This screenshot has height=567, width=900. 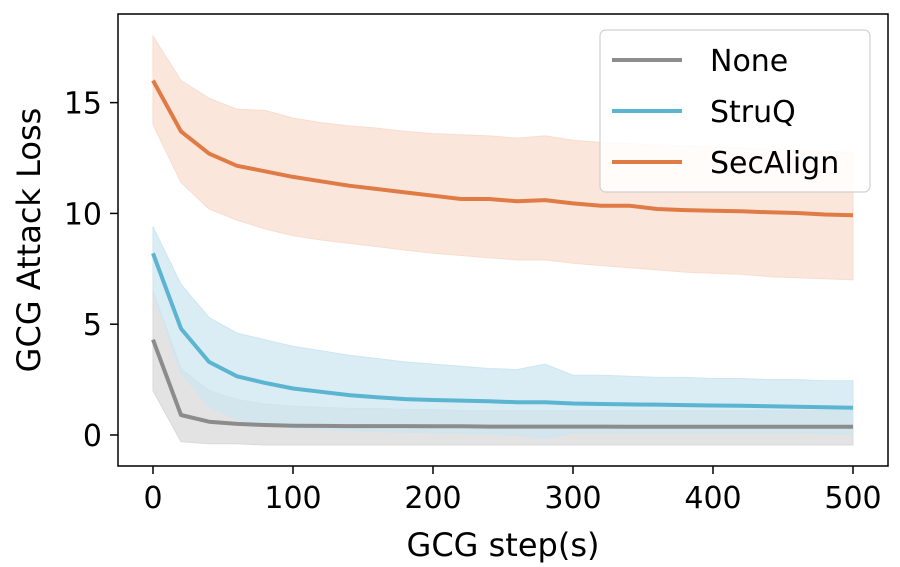 What do you see at coordinates (502, 384) in the screenshot?
I see `line-none` at bounding box center [502, 384].